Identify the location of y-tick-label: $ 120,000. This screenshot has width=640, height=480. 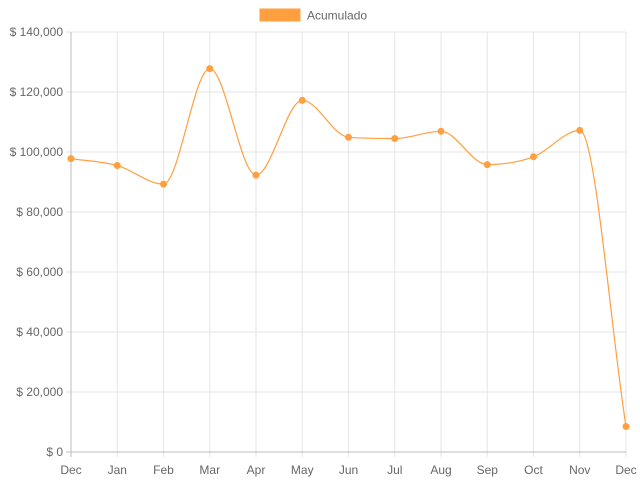
(37, 92).